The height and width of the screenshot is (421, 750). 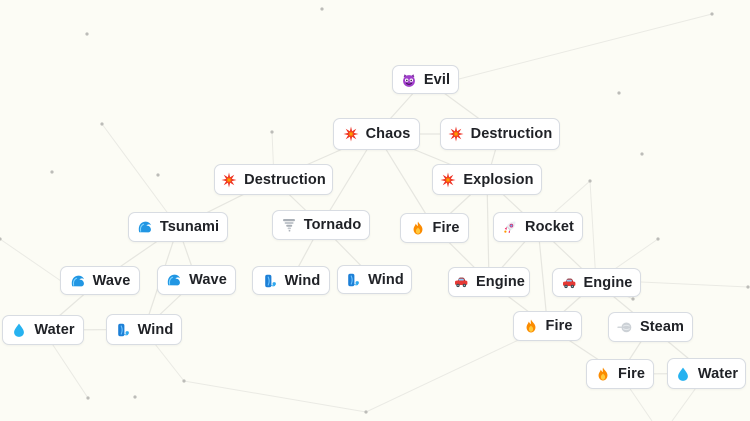 I want to click on element-node-explosion: Explosion, so click(x=487, y=179).